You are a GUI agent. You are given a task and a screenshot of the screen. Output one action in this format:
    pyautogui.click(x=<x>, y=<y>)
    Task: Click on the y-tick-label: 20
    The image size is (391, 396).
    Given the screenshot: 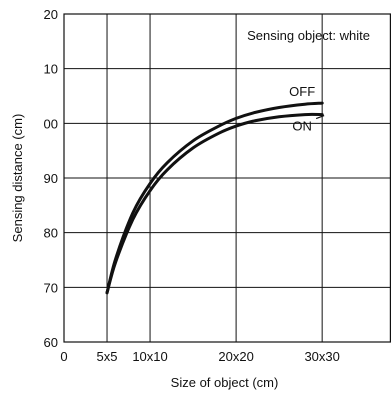 What is the action you would take?
    pyautogui.click(x=51, y=14)
    